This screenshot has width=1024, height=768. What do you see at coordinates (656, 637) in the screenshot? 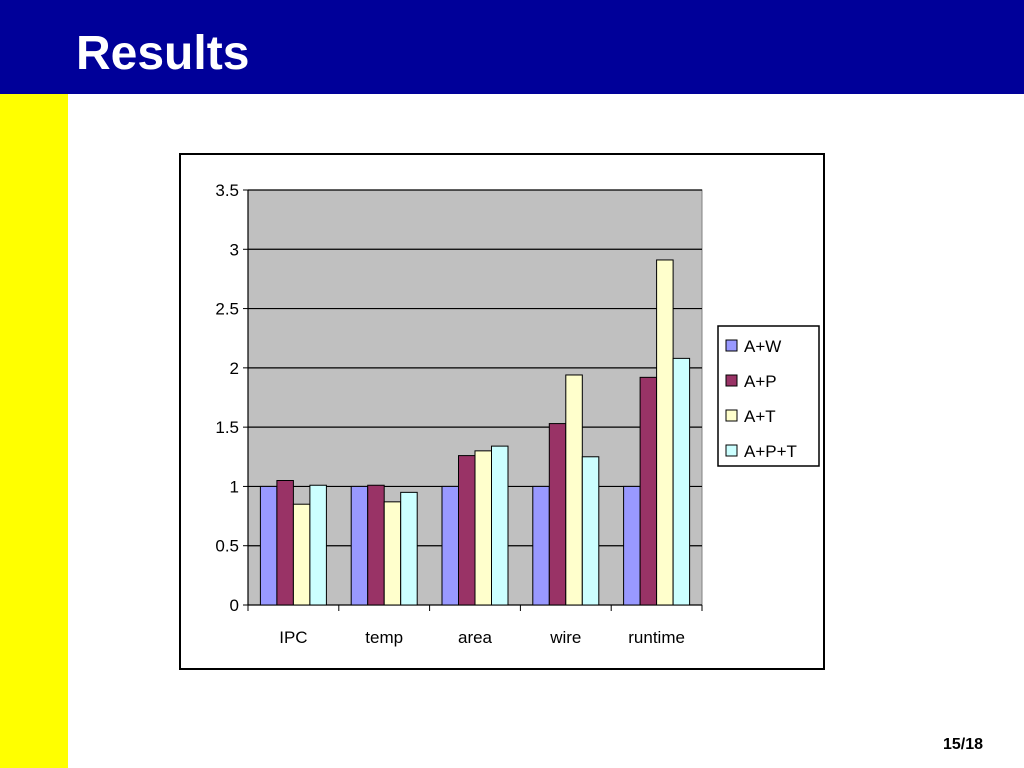
I see `x-category-label: runtime` at bounding box center [656, 637].